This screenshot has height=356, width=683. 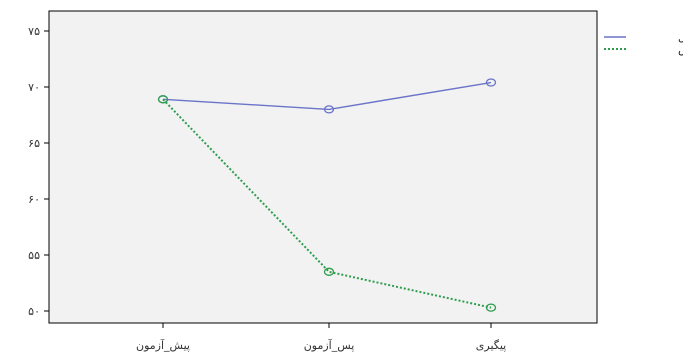 I want to click on y-tick-label: ۶۰, so click(x=34, y=199).